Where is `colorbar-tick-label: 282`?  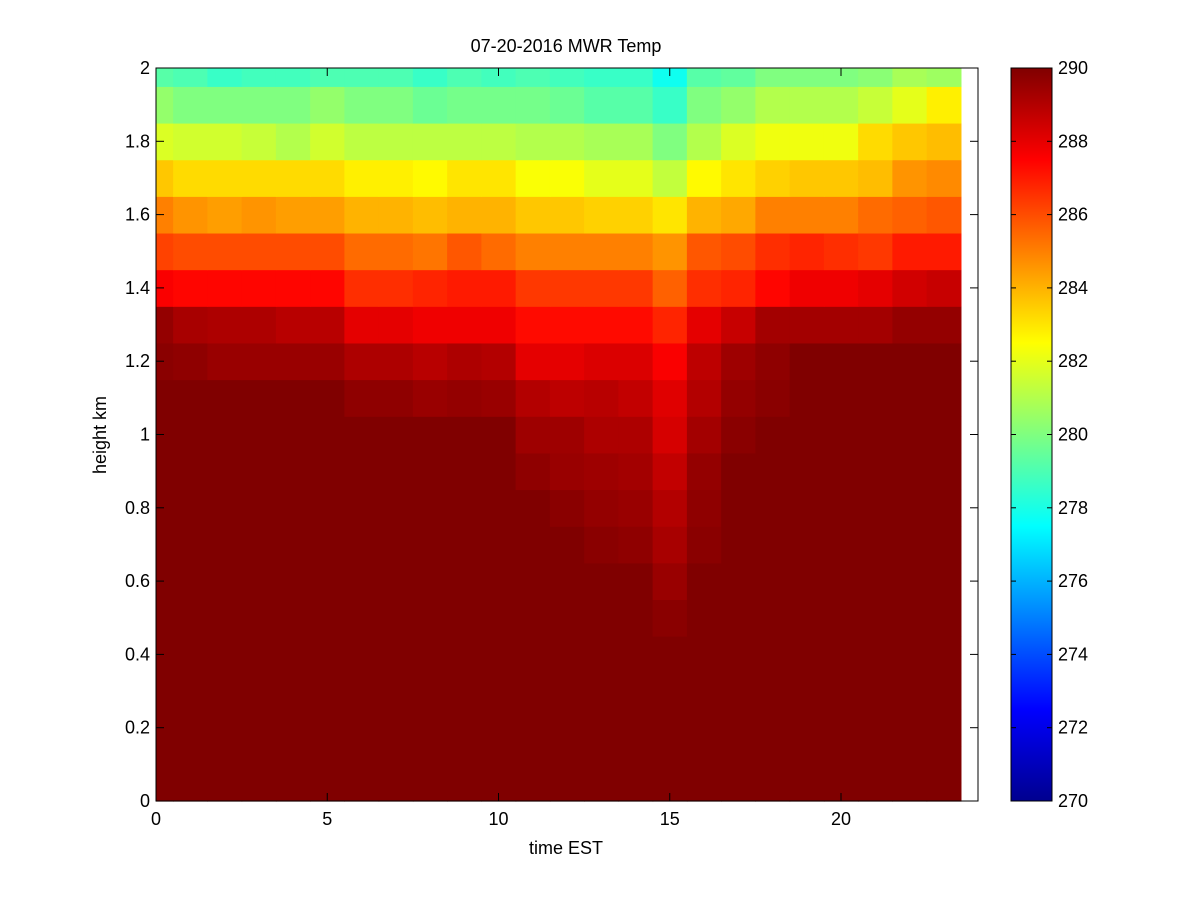
colorbar-tick-label: 282 is located at coordinates (1073, 361).